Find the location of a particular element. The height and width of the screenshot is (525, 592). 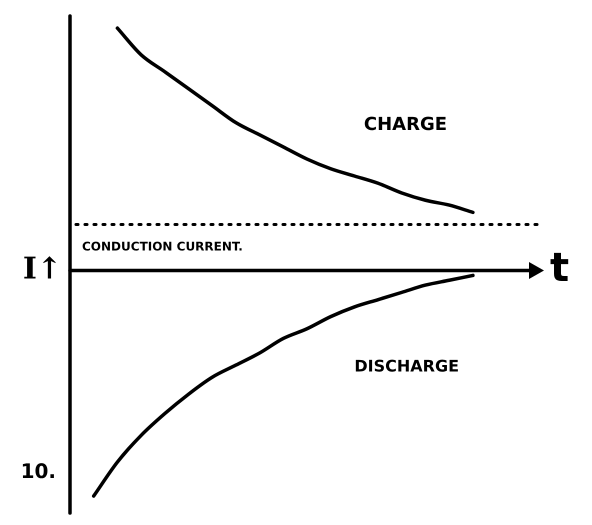

ref-line-label: CONDUCTION CURRENT. is located at coordinates (162, 247).